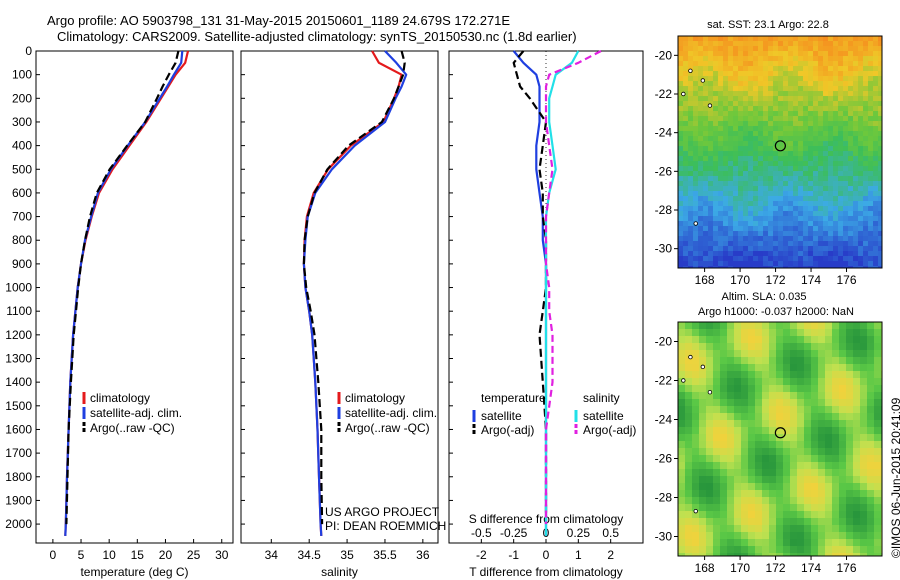 The width and height of the screenshot is (900, 580). What do you see at coordinates (22, 169) in the screenshot?
I see `y-tick-label: 500` at bounding box center [22, 169].